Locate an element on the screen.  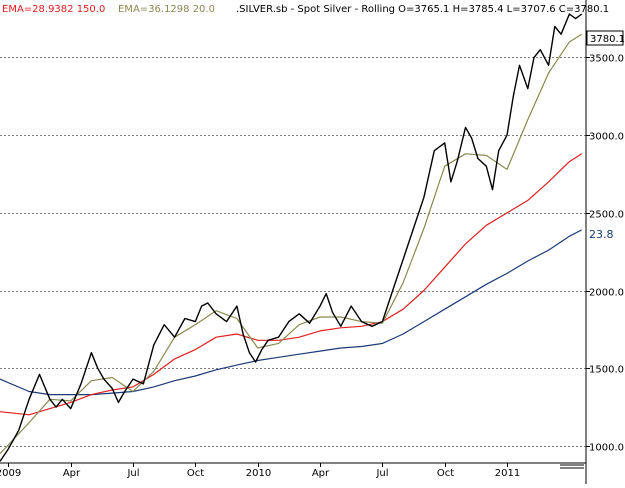
ema-value-tag: 23.8 is located at coordinates (601, 234).